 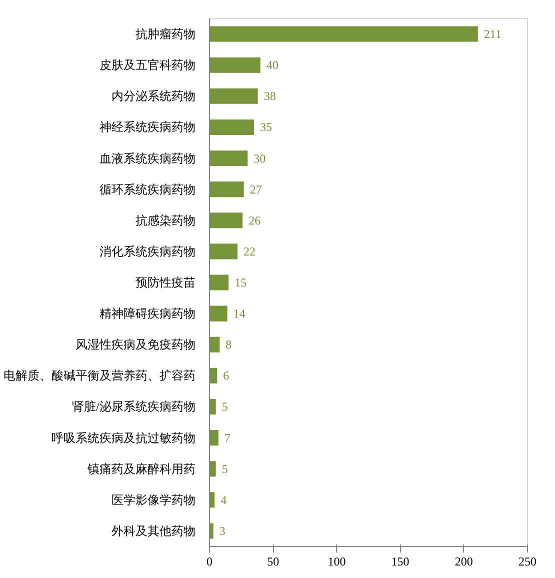 I want to click on data-label: 4, so click(x=223, y=499).